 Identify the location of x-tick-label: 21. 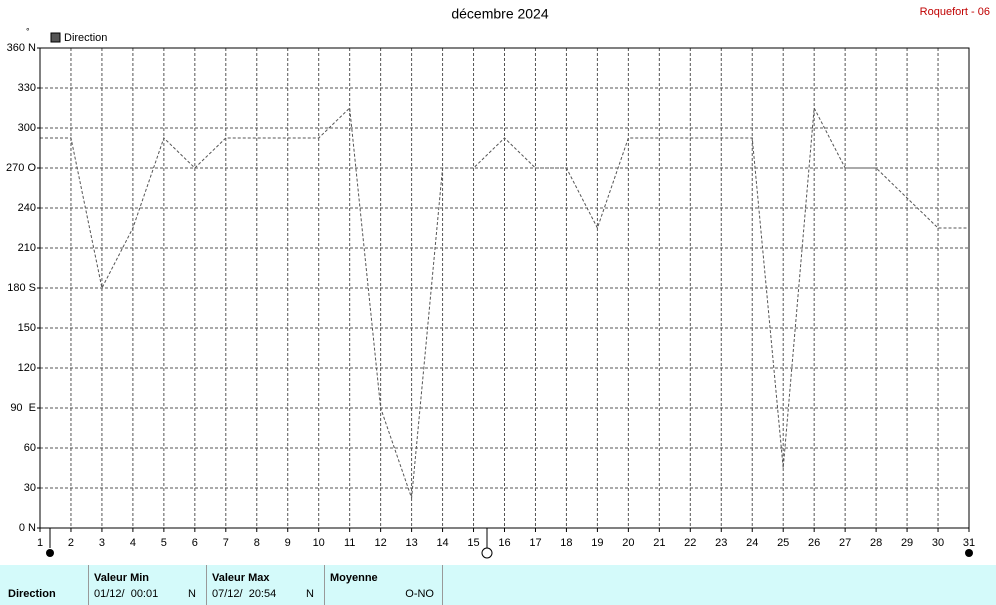
(659, 543).